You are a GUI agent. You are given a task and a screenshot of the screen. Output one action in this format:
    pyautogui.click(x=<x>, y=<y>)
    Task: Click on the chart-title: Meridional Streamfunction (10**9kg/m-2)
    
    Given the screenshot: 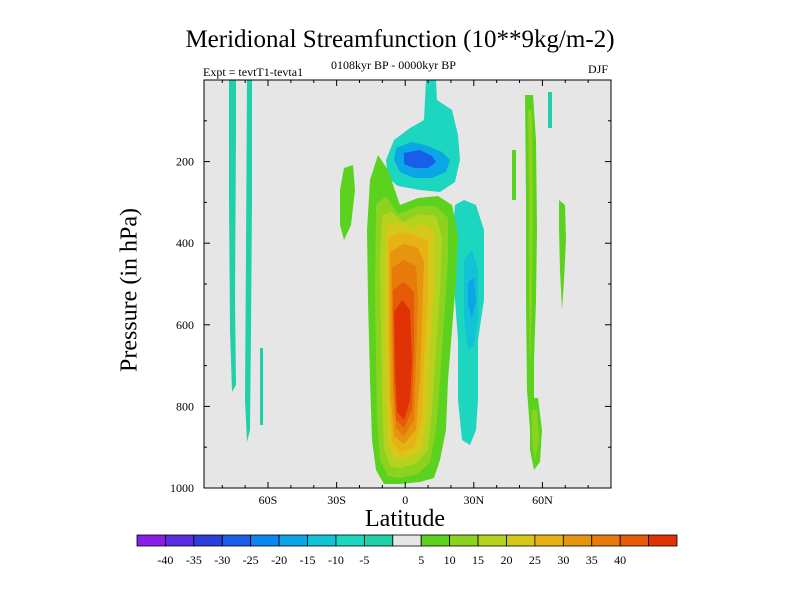 What is the action you would take?
    pyautogui.click(x=400, y=39)
    